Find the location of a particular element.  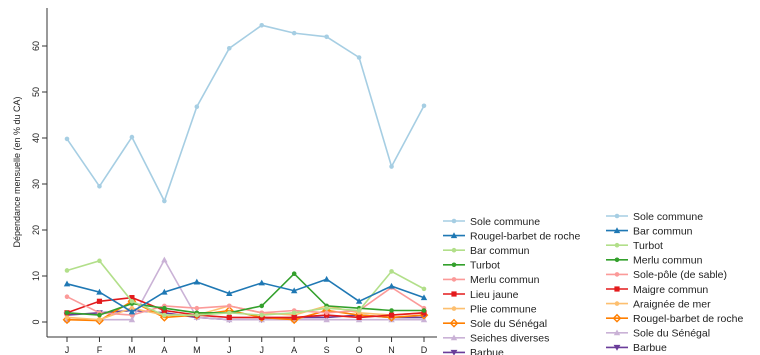

legend-right-item: Bar commun is located at coordinates (649, 231).